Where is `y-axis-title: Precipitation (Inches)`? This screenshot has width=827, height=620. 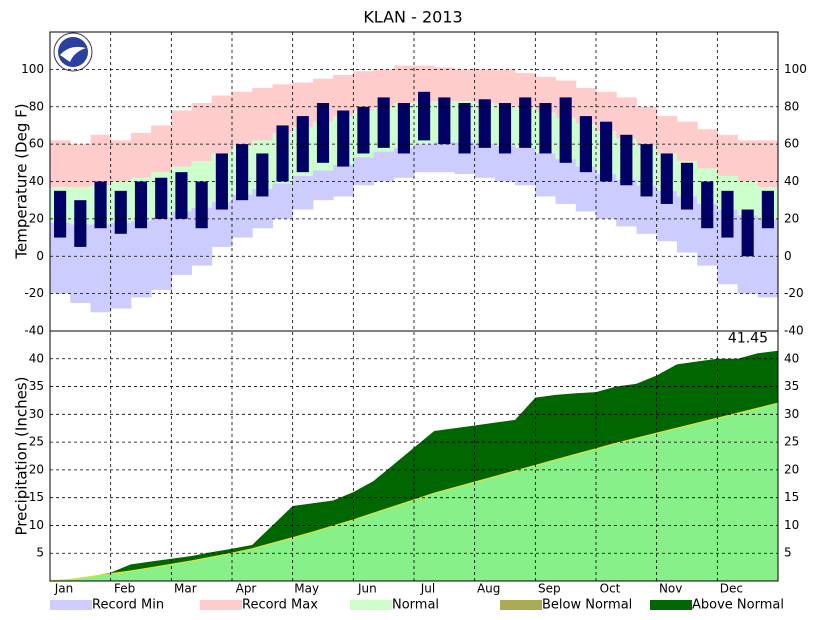
y-axis-title: Precipitation (Inches) is located at coordinates (22, 456).